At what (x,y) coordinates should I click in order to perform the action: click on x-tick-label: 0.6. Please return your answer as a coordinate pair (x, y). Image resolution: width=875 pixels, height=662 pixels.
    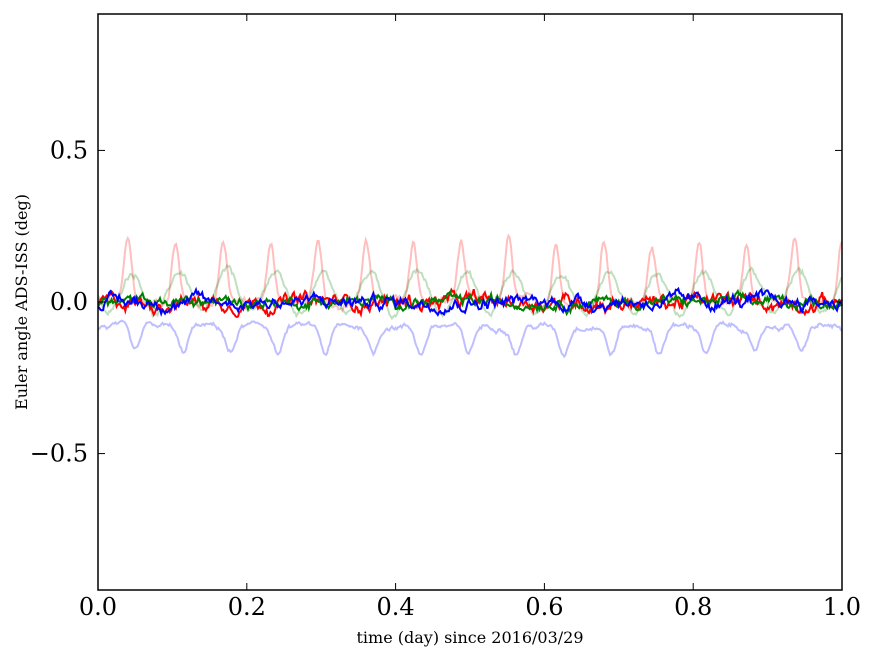
    Looking at the image, I should click on (544, 607).